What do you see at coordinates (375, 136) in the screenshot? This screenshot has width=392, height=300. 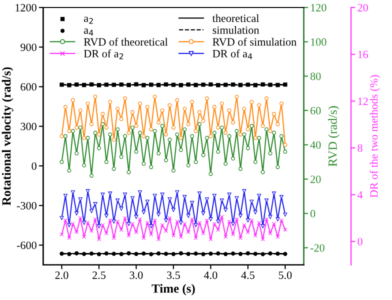 I see `y3-axis-title: DR of the two methods (%)` at bounding box center [375, 136].